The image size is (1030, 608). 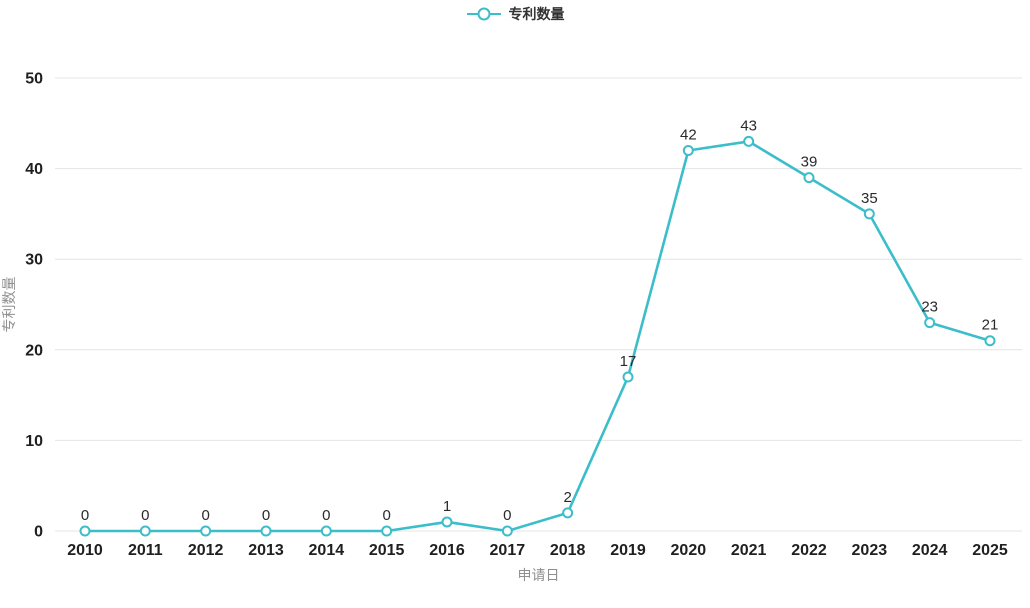 What do you see at coordinates (387, 531) in the screenshot?
I see `data-point-2015` at bounding box center [387, 531].